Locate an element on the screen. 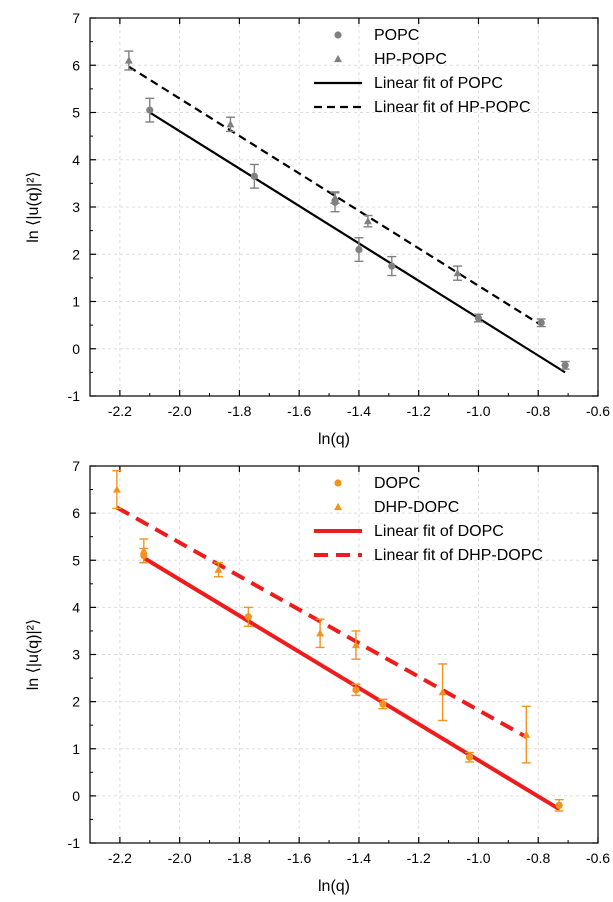 This screenshot has height=902, width=613. legend-label: HP-POPC is located at coordinates (410, 59).